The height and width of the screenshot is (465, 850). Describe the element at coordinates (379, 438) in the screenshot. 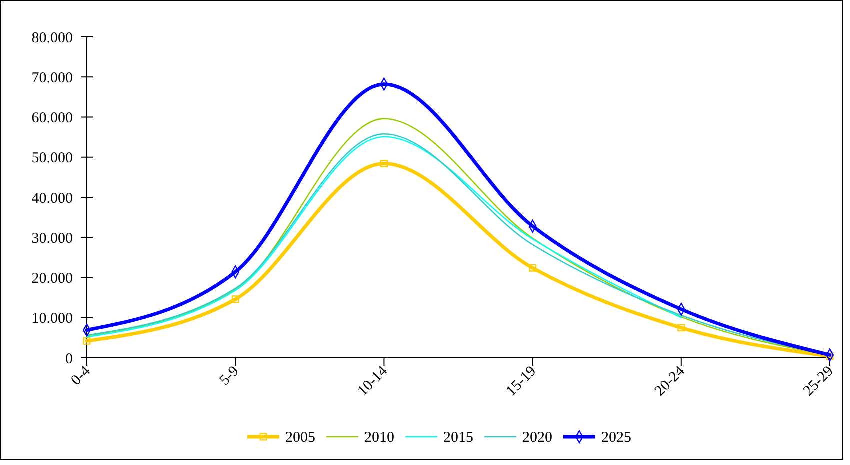

I see `legend-label: 2010` at that location.